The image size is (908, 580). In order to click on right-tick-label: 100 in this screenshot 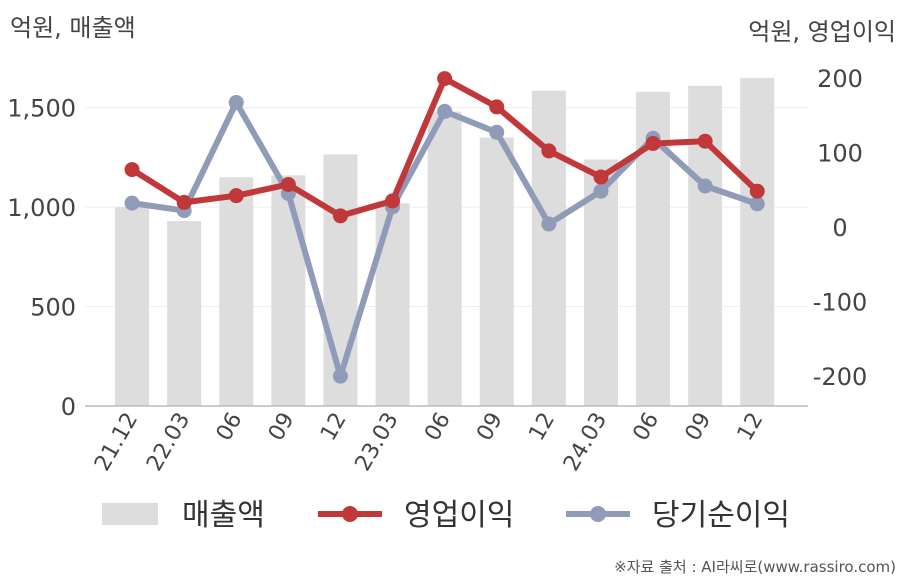, I will do `click(840, 153)`.